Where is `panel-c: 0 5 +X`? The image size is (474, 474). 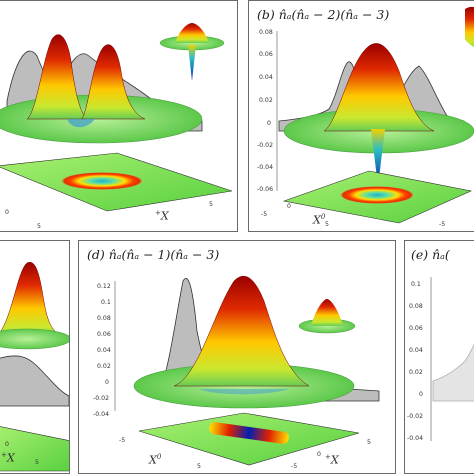
panel-c: 0 5 +X is located at coordinates (35, 357).